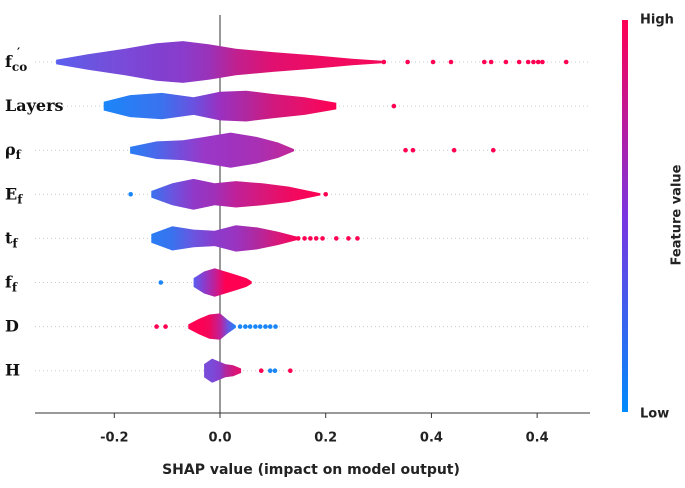  What do you see at coordinates (311, 470) in the screenshot?
I see `x-axis-label: SHAP value (impact on model output)` at bounding box center [311, 470].